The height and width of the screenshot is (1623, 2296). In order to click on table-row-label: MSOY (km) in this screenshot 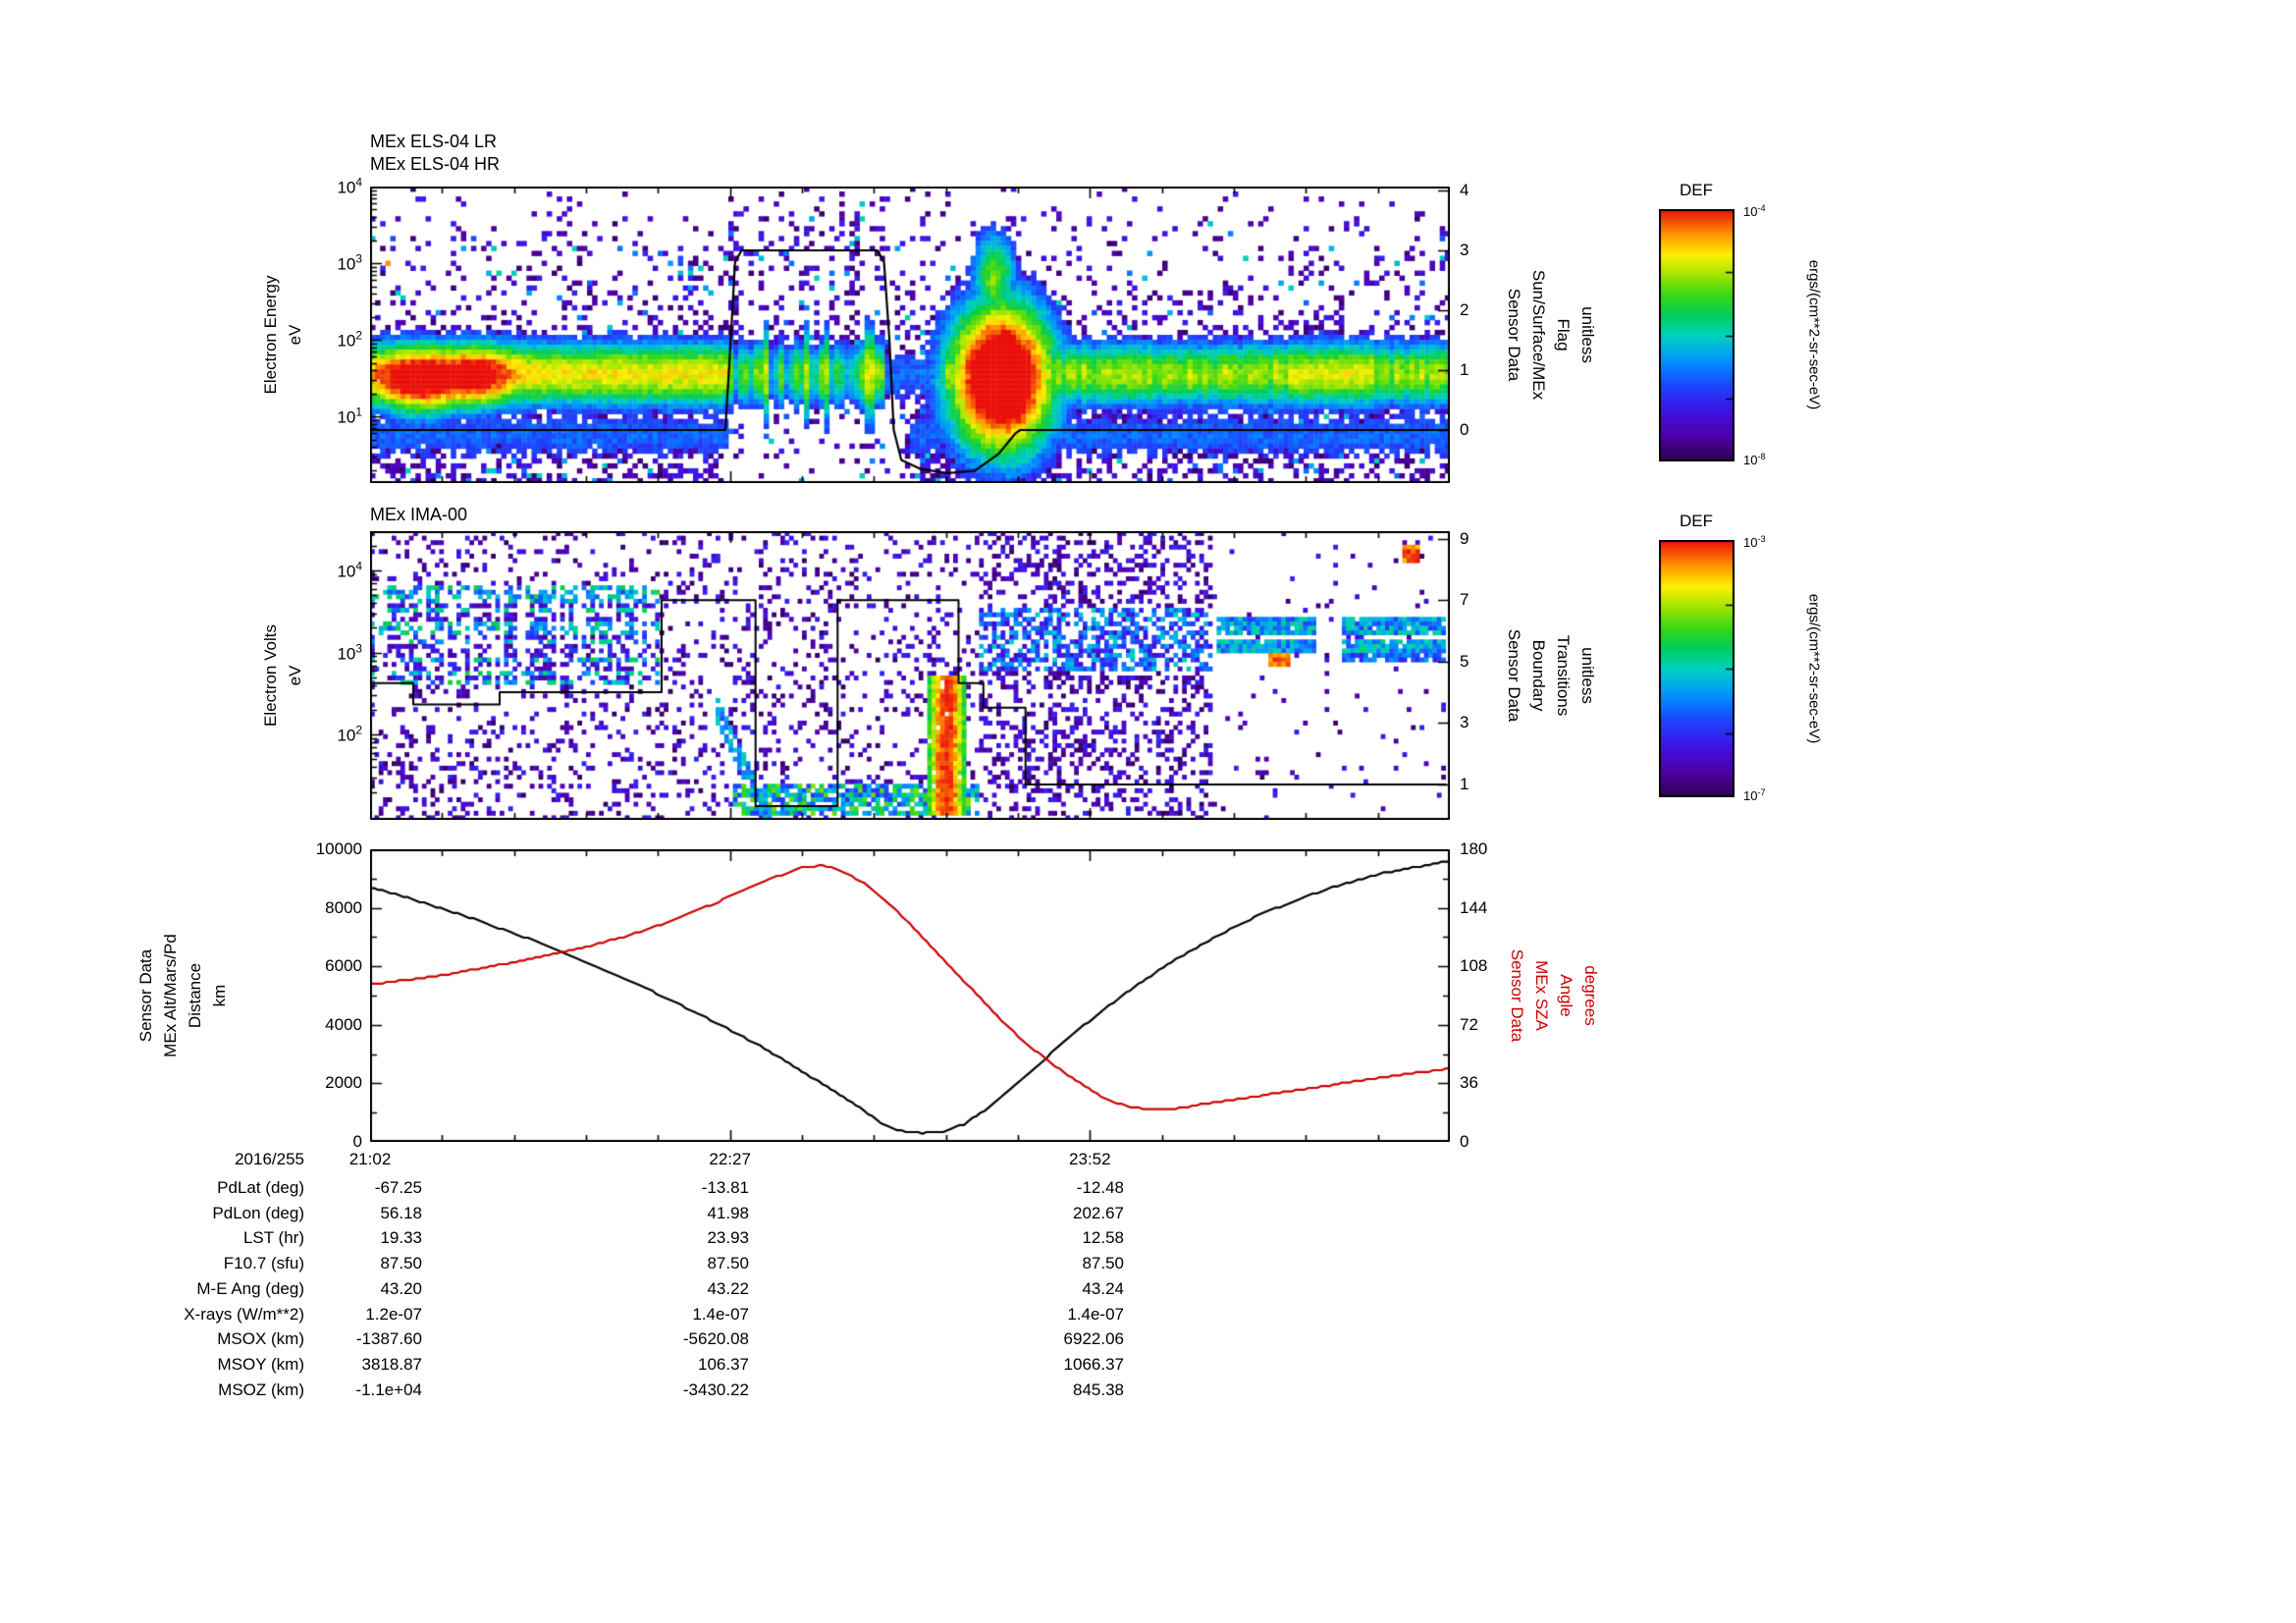, I will do `click(260, 1364)`.